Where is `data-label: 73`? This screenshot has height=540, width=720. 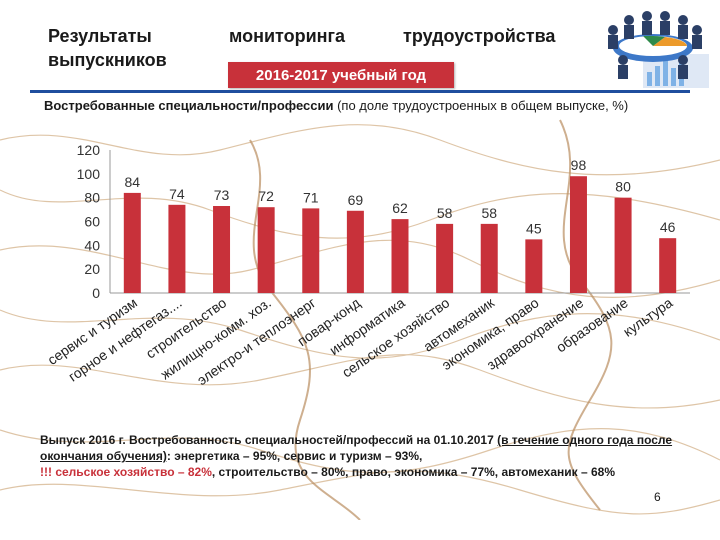 data-label: 73 is located at coordinates (222, 195).